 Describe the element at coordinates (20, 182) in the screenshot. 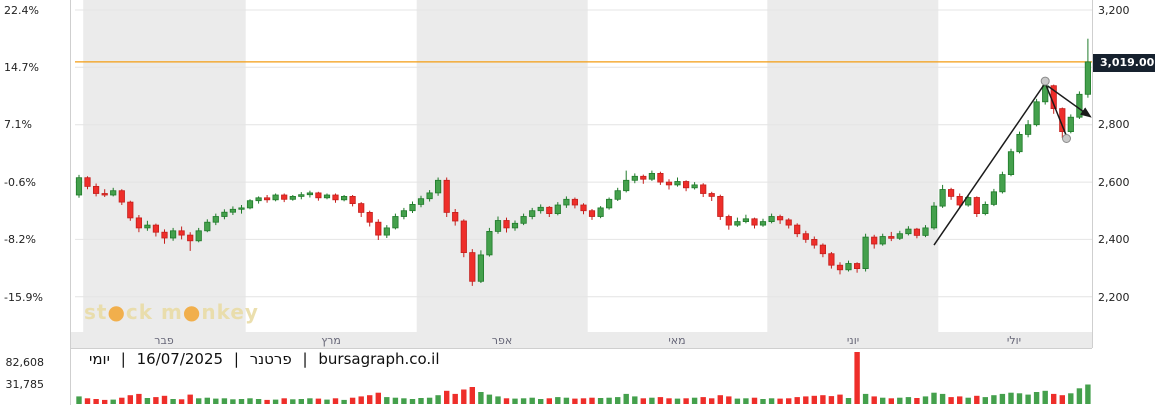

I see `left-axis-label: -0.6%` at that location.